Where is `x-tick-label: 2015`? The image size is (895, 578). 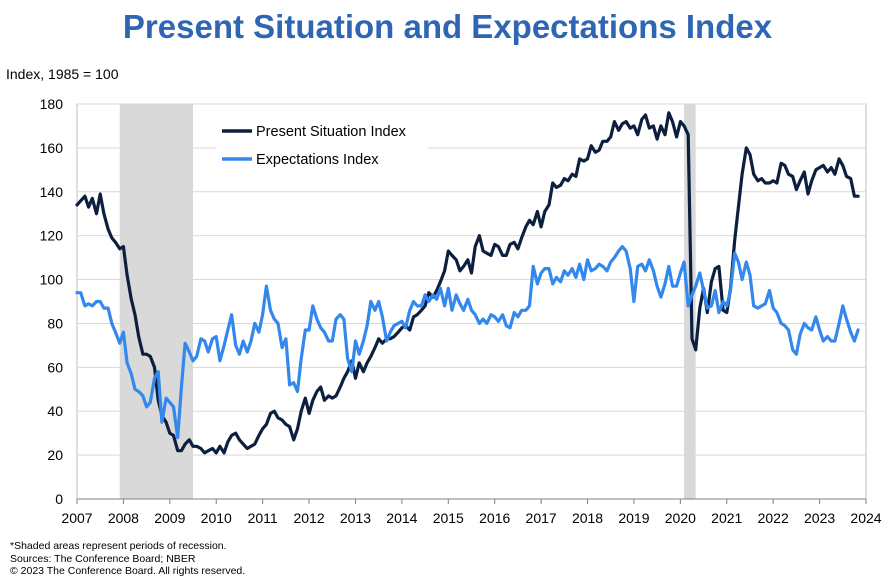 x-tick-label: 2015 is located at coordinates (448, 518).